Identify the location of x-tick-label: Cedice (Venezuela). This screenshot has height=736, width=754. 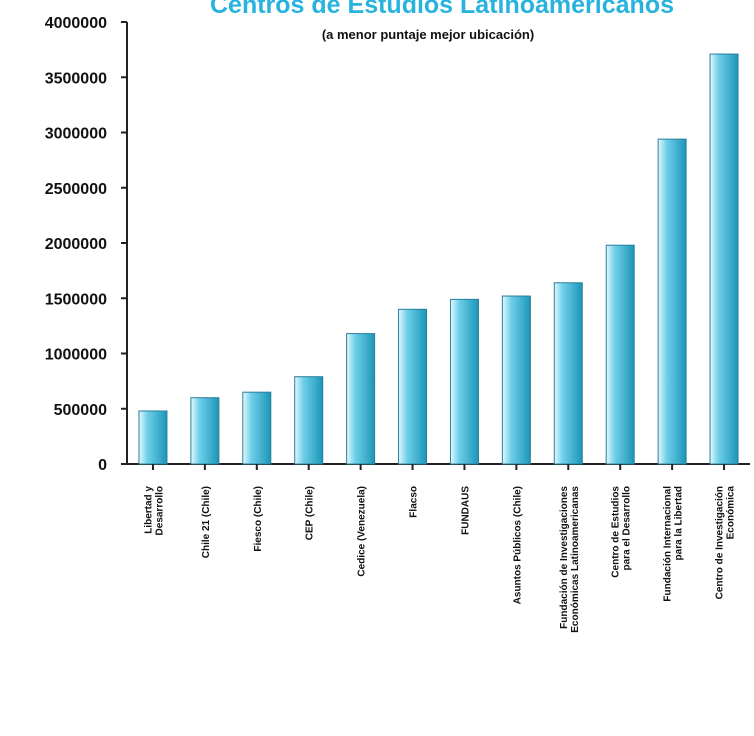
(362, 531).